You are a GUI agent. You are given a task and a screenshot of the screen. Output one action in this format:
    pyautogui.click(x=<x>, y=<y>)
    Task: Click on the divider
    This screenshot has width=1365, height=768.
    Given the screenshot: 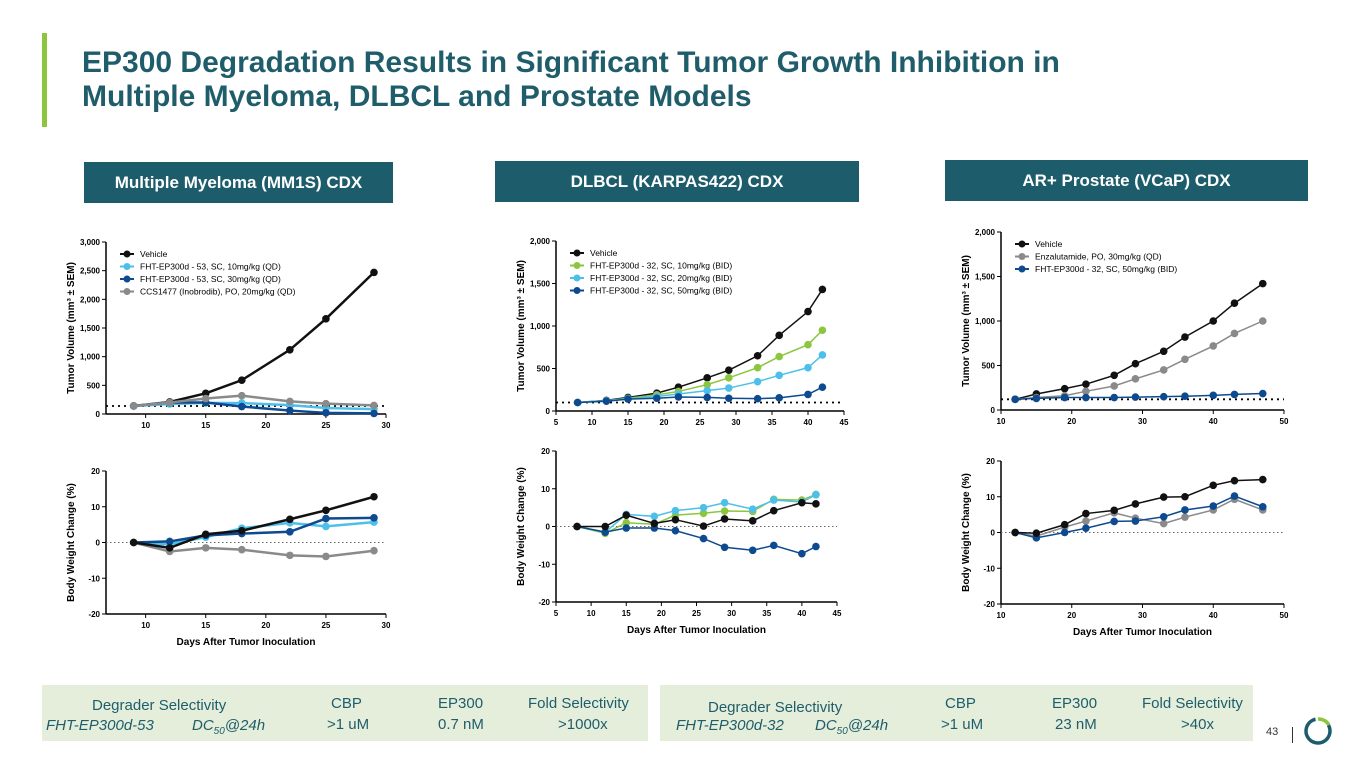 What is the action you would take?
    pyautogui.click(x=1292, y=735)
    